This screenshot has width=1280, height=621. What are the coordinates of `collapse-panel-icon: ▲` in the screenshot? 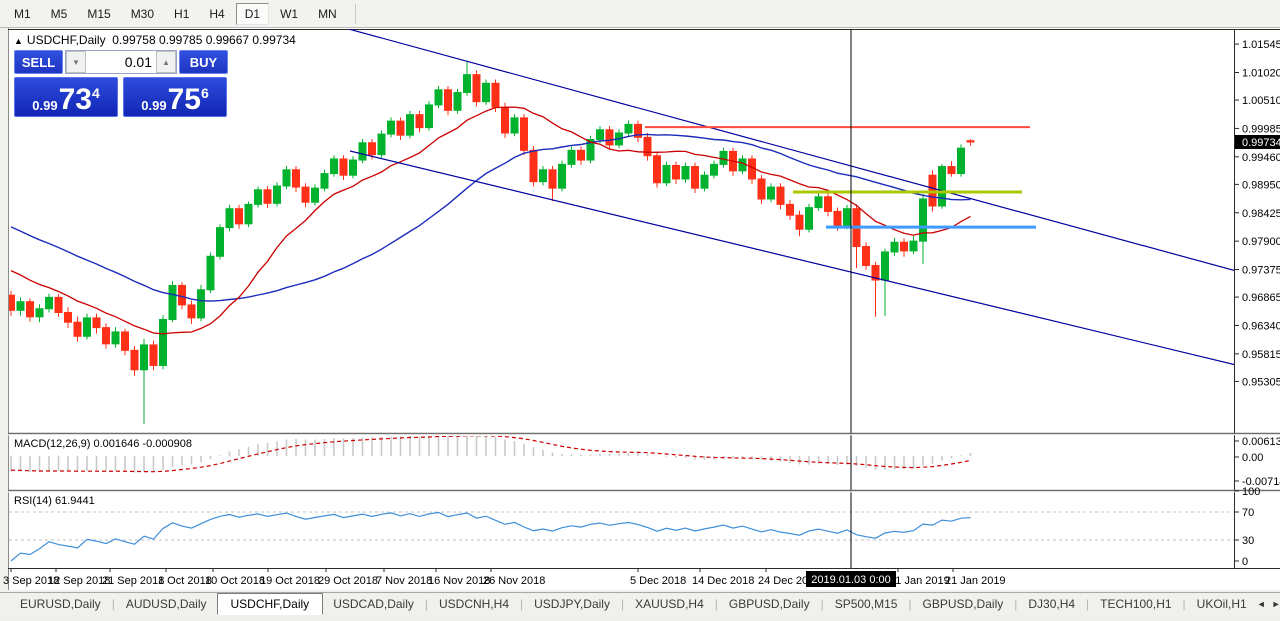 It's located at (18, 41).